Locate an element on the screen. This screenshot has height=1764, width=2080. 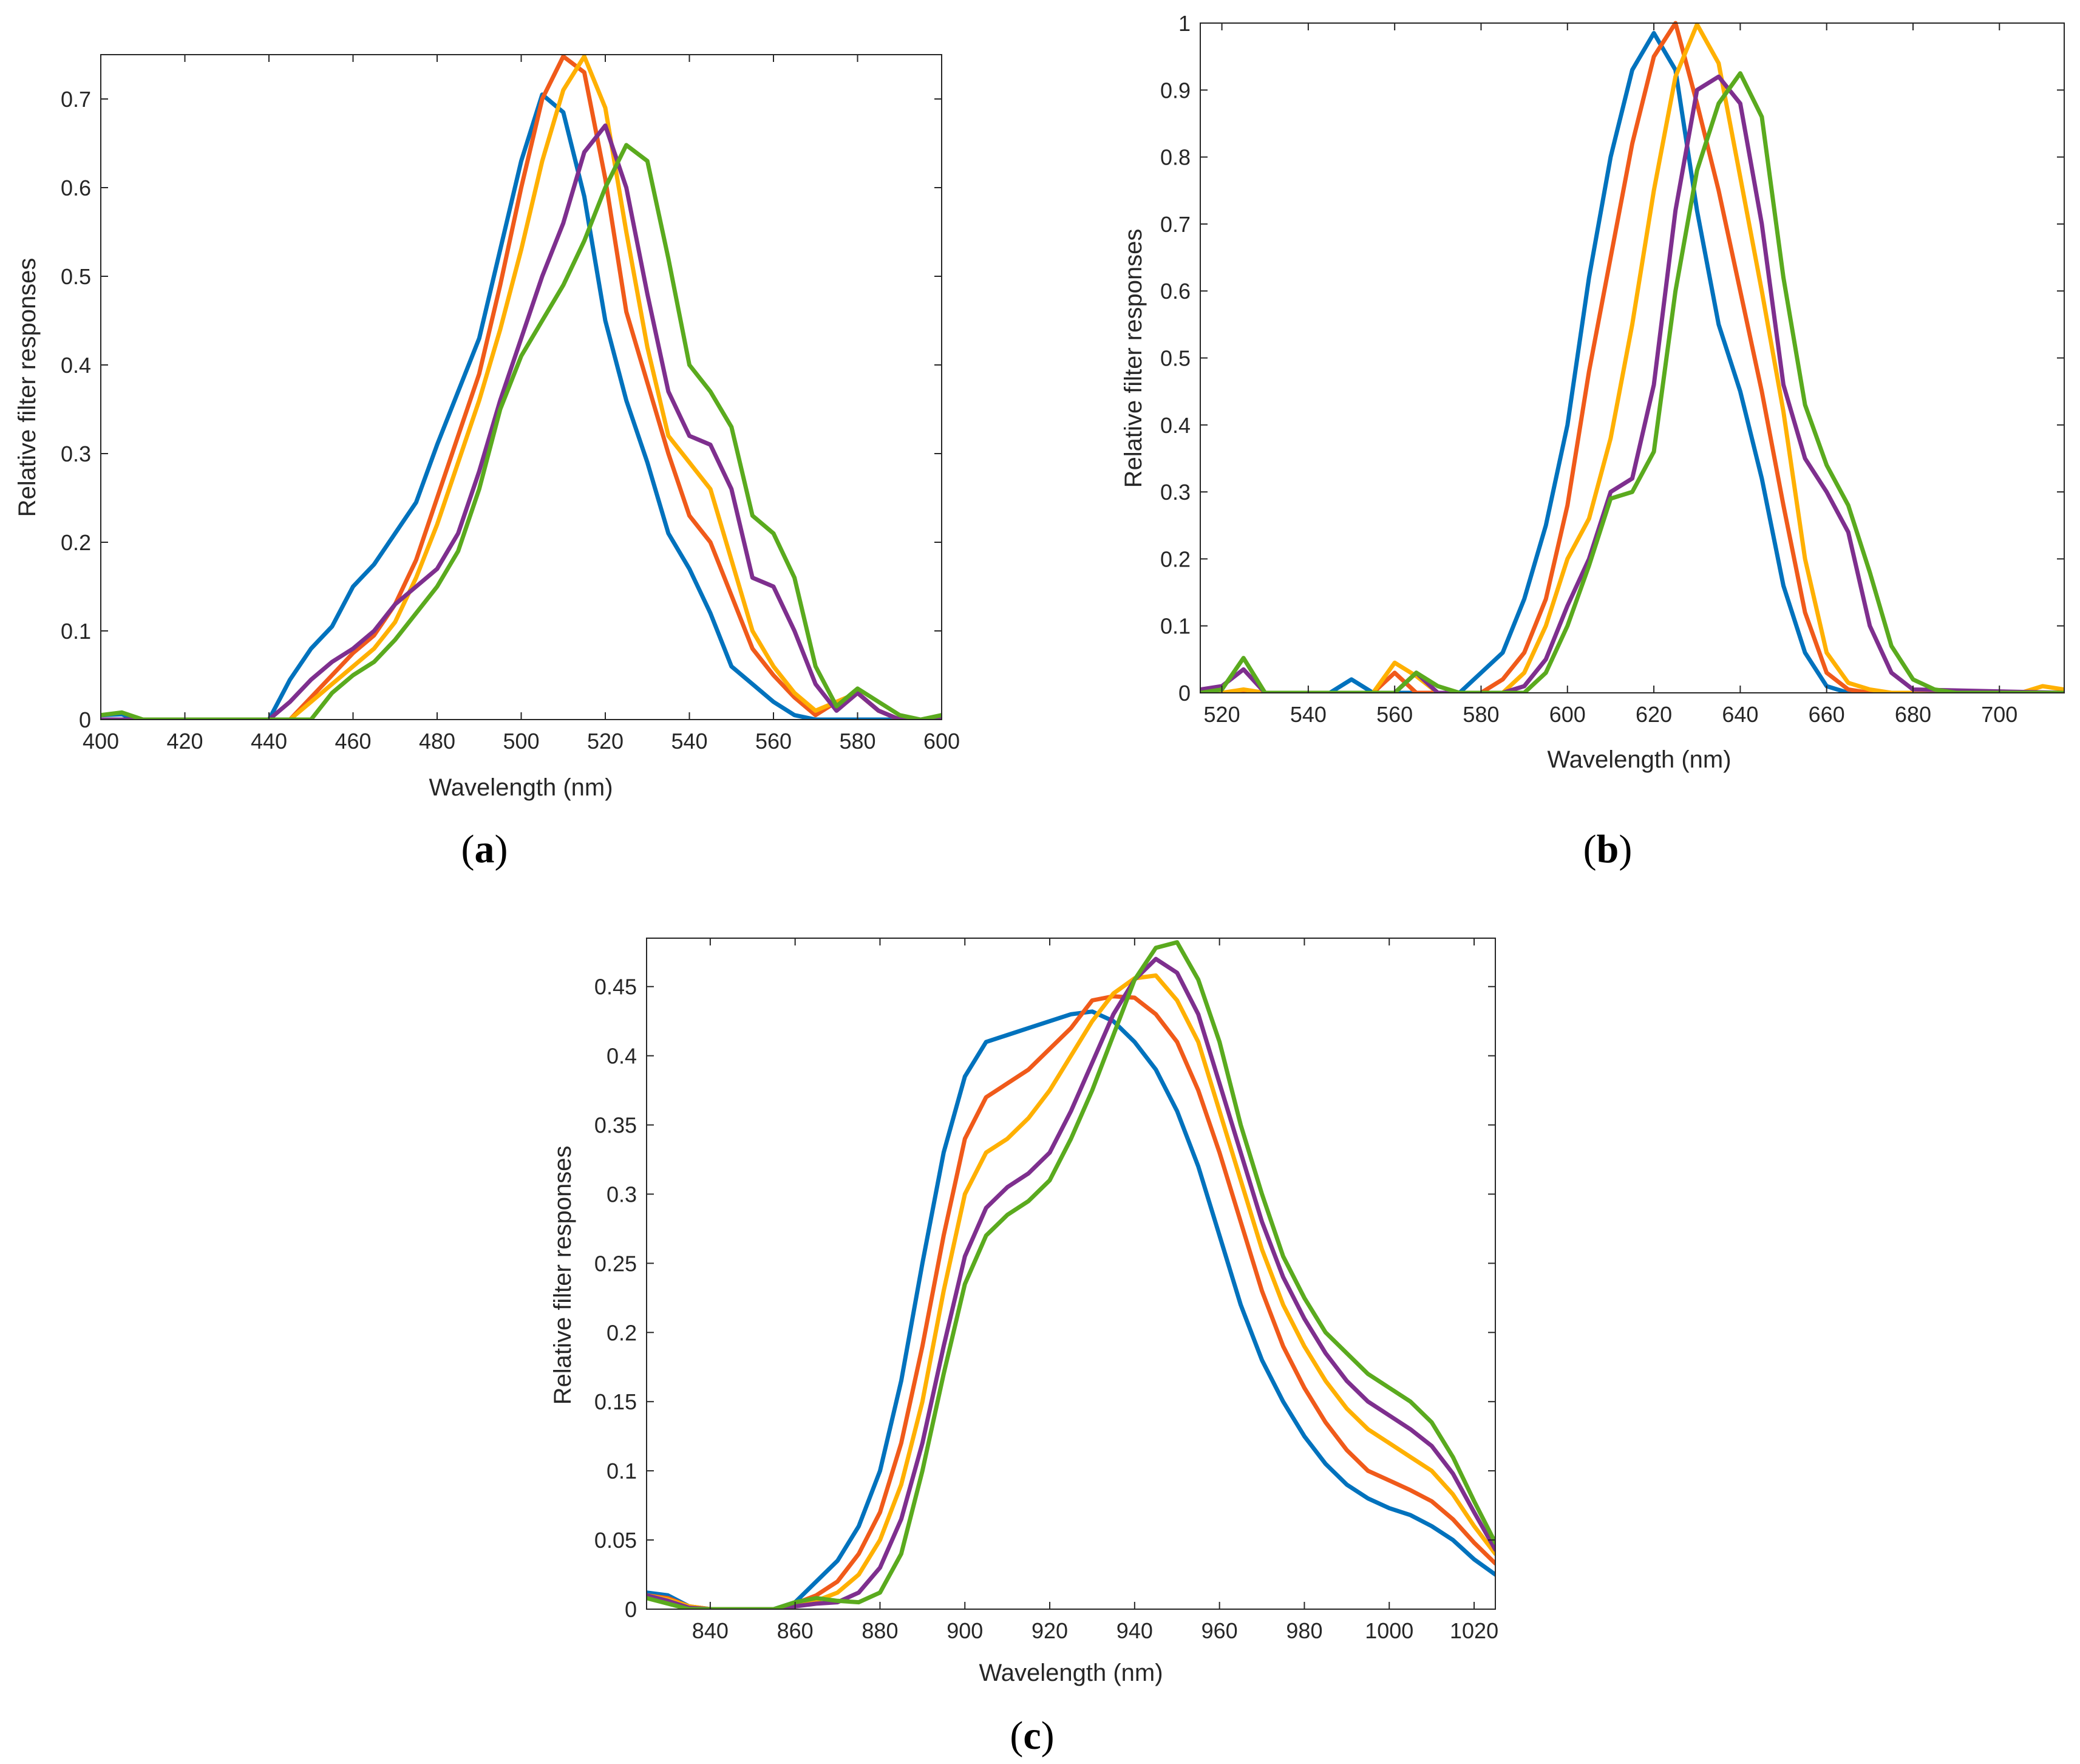
y-tick-label-a: 0.1 is located at coordinates (76, 631).